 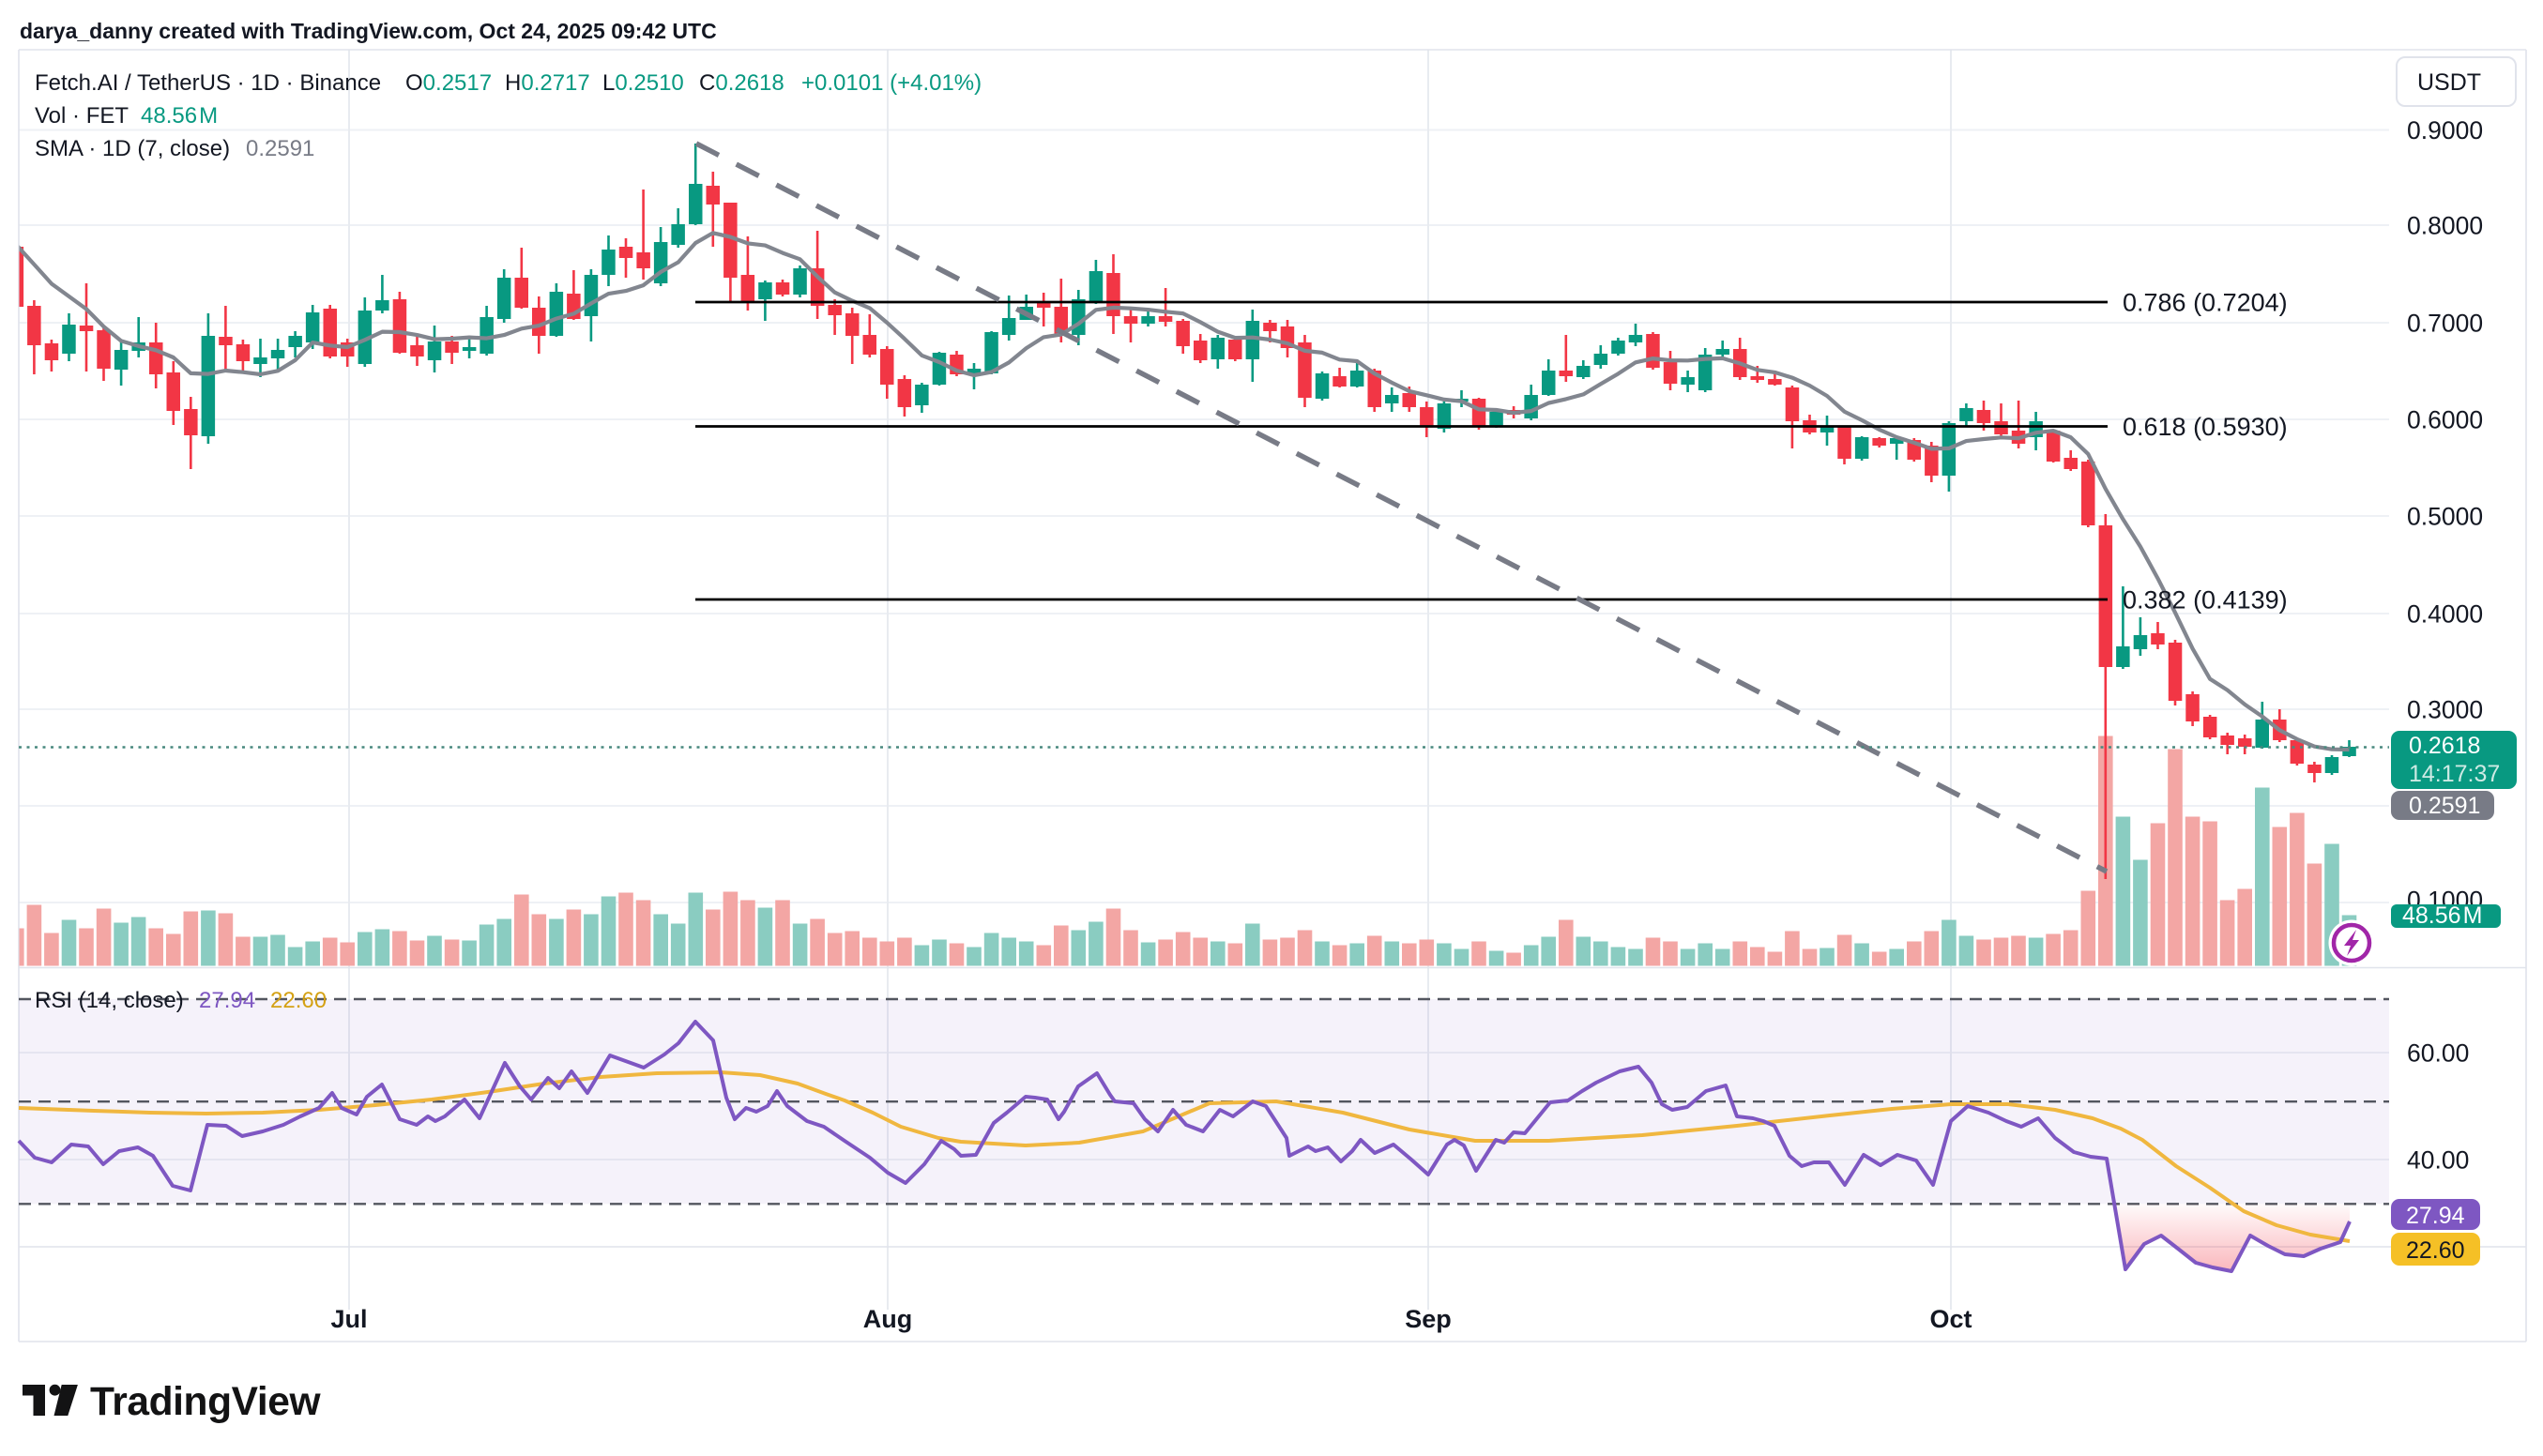 I want to click on svg-text: Aug, so click(x=887, y=1319).